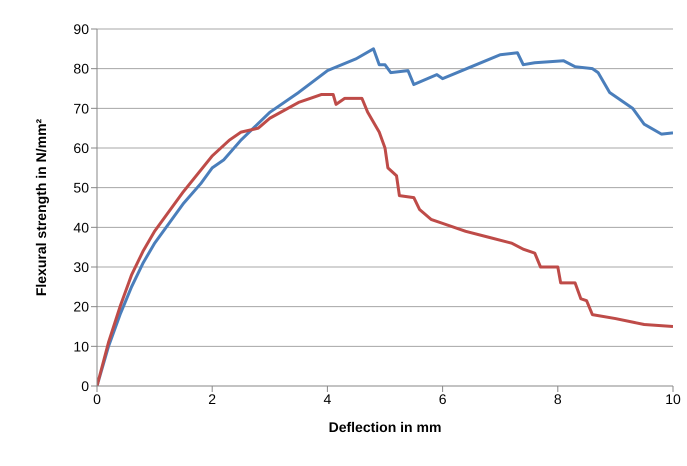  Describe the element at coordinates (81, 68) in the screenshot. I see `y-tick-label: 80` at that location.